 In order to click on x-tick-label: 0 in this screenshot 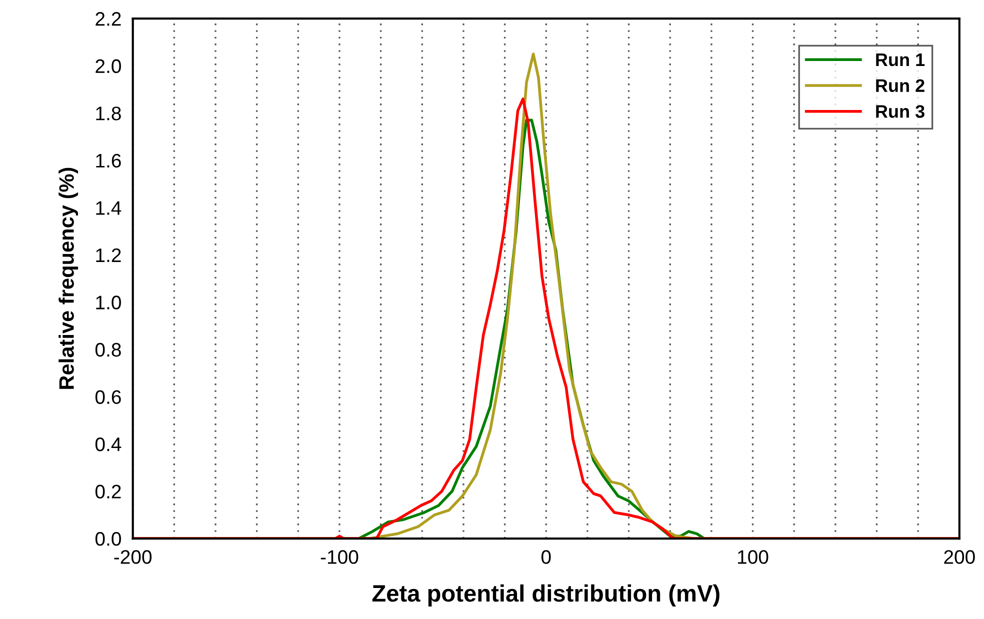, I will do `click(546, 557)`.